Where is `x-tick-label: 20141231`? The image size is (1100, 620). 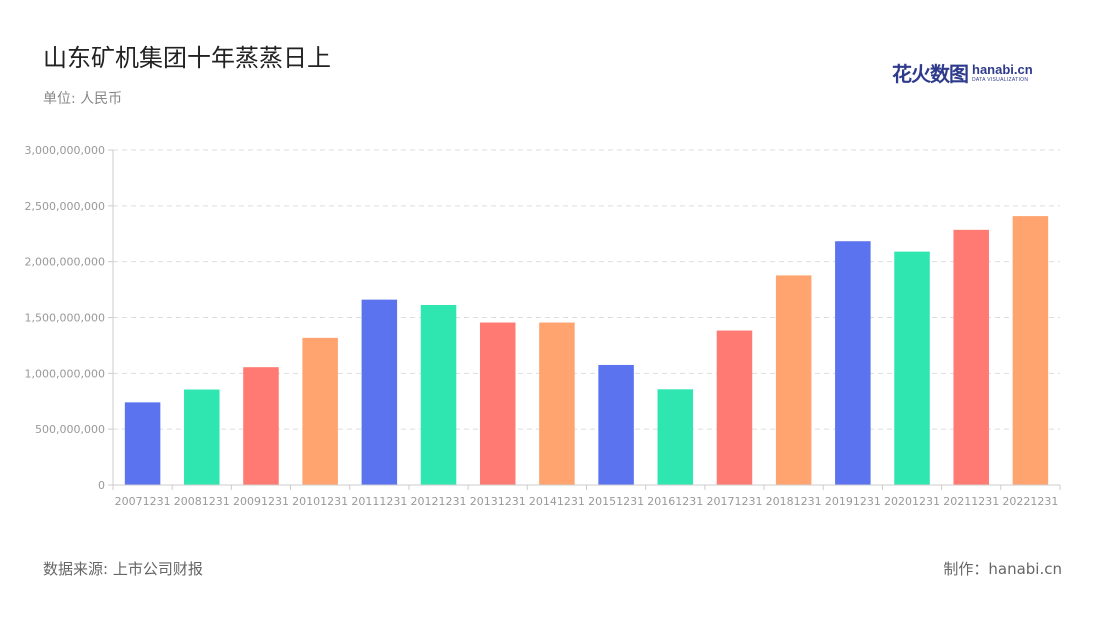 x-tick-label: 20141231 is located at coordinates (557, 501).